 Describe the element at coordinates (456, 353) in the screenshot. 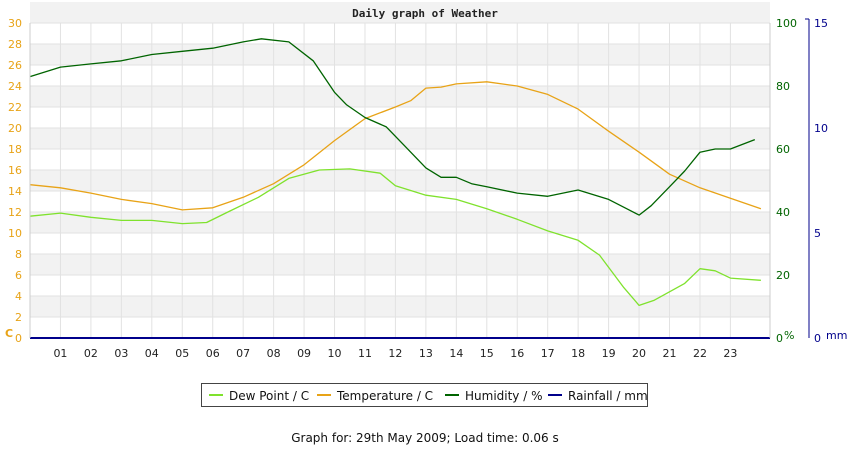

I see `x-tick-label: 14` at that location.